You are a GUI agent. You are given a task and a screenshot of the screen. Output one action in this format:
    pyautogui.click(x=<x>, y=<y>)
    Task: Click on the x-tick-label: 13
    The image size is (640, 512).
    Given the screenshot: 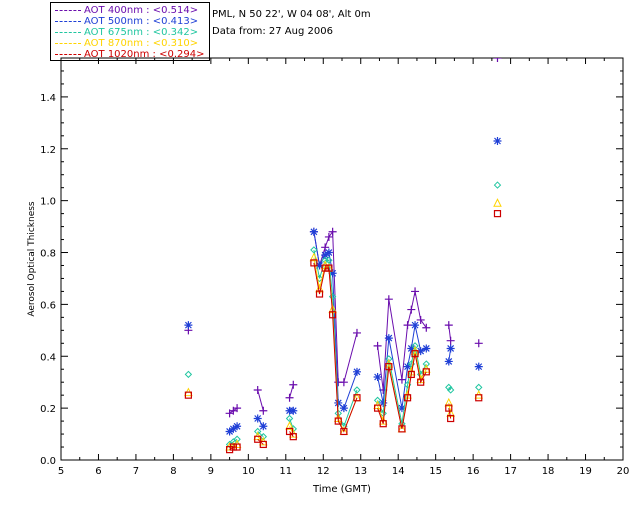 What is the action you would take?
    pyautogui.click(x=360, y=471)
    